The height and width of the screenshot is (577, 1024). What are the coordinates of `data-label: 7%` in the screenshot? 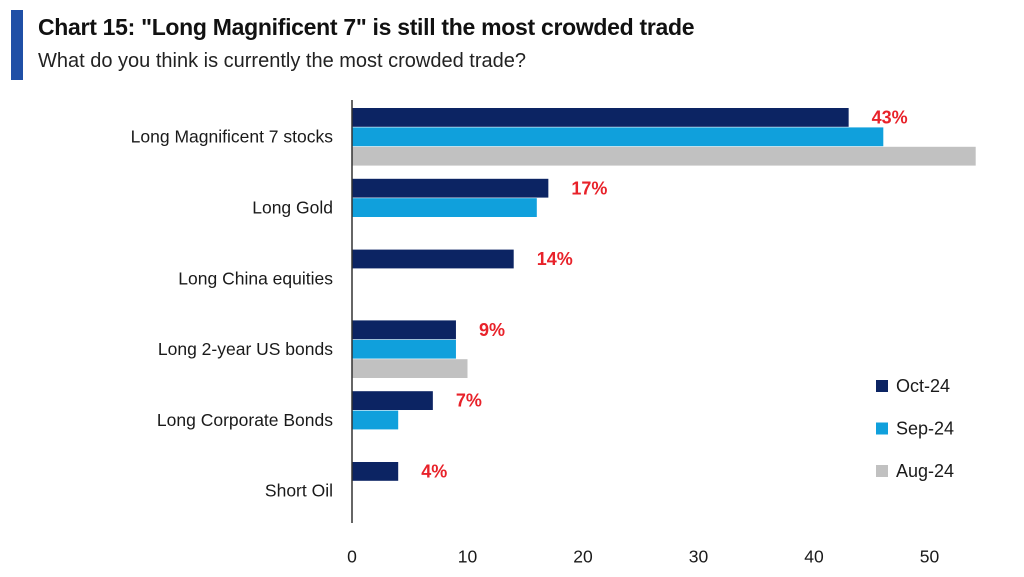 It's located at (469, 401).